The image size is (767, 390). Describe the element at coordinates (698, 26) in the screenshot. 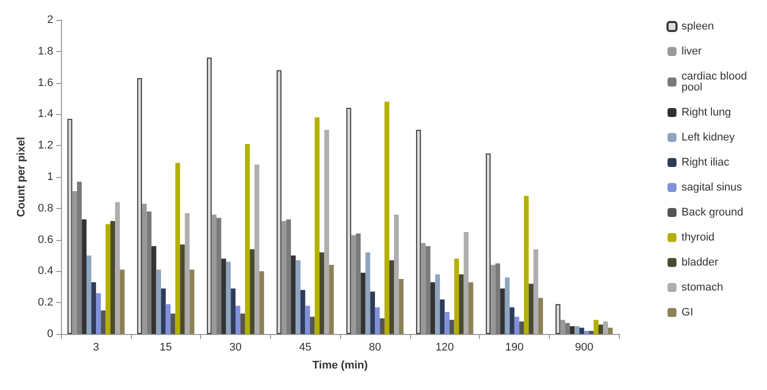

I see `legend-label: spleen` at that location.